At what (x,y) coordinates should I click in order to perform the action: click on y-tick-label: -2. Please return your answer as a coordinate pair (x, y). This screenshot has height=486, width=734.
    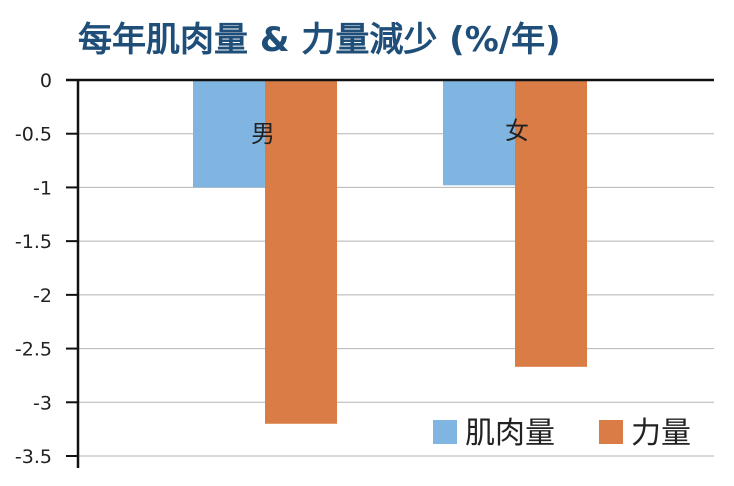
    Looking at the image, I should click on (42, 296).